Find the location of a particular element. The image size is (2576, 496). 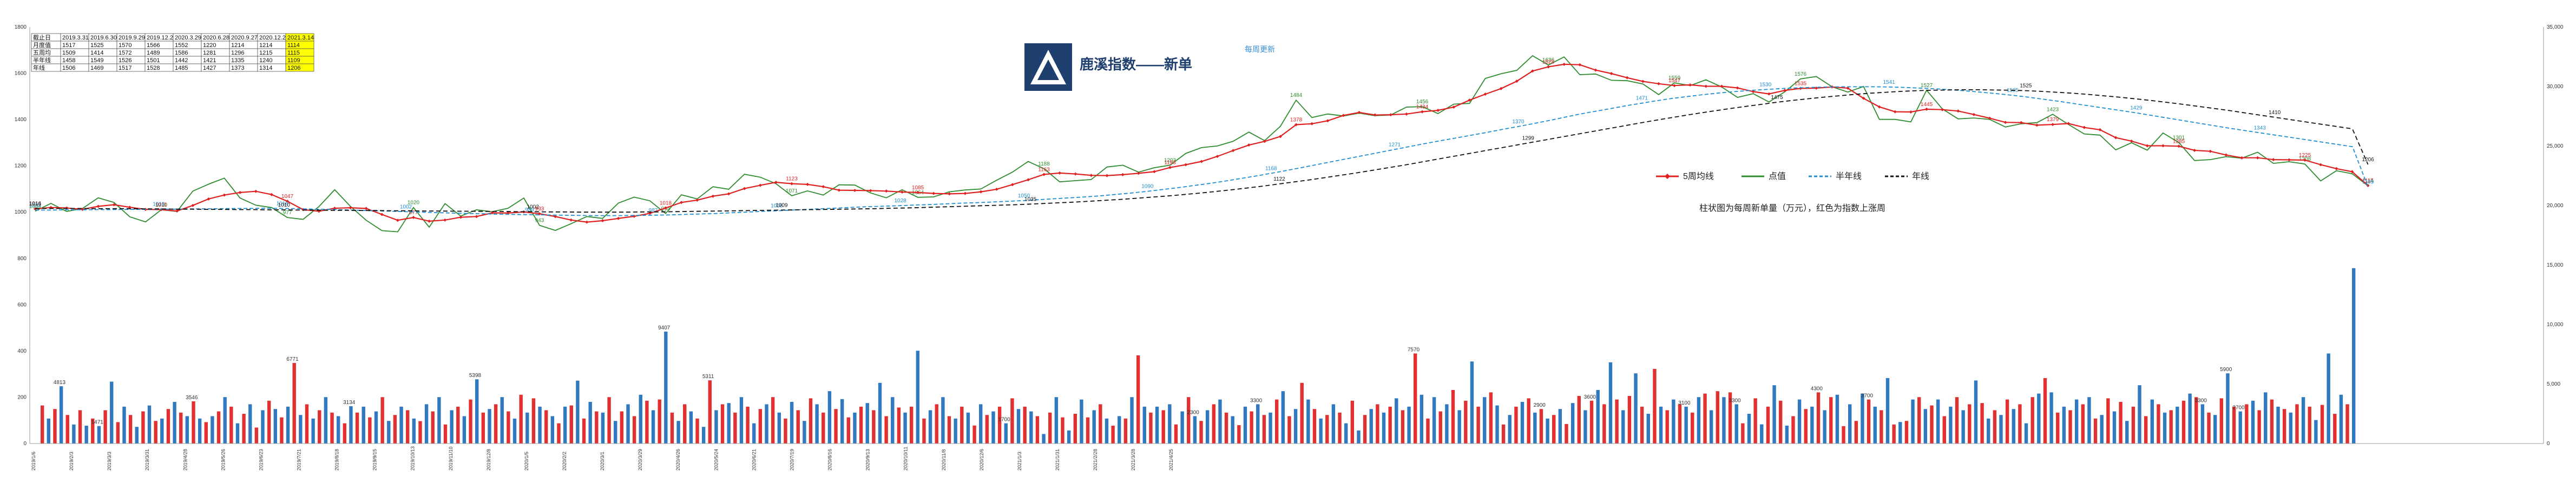

right-axis-tick-label: 10,000 is located at coordinates (2555, 325).